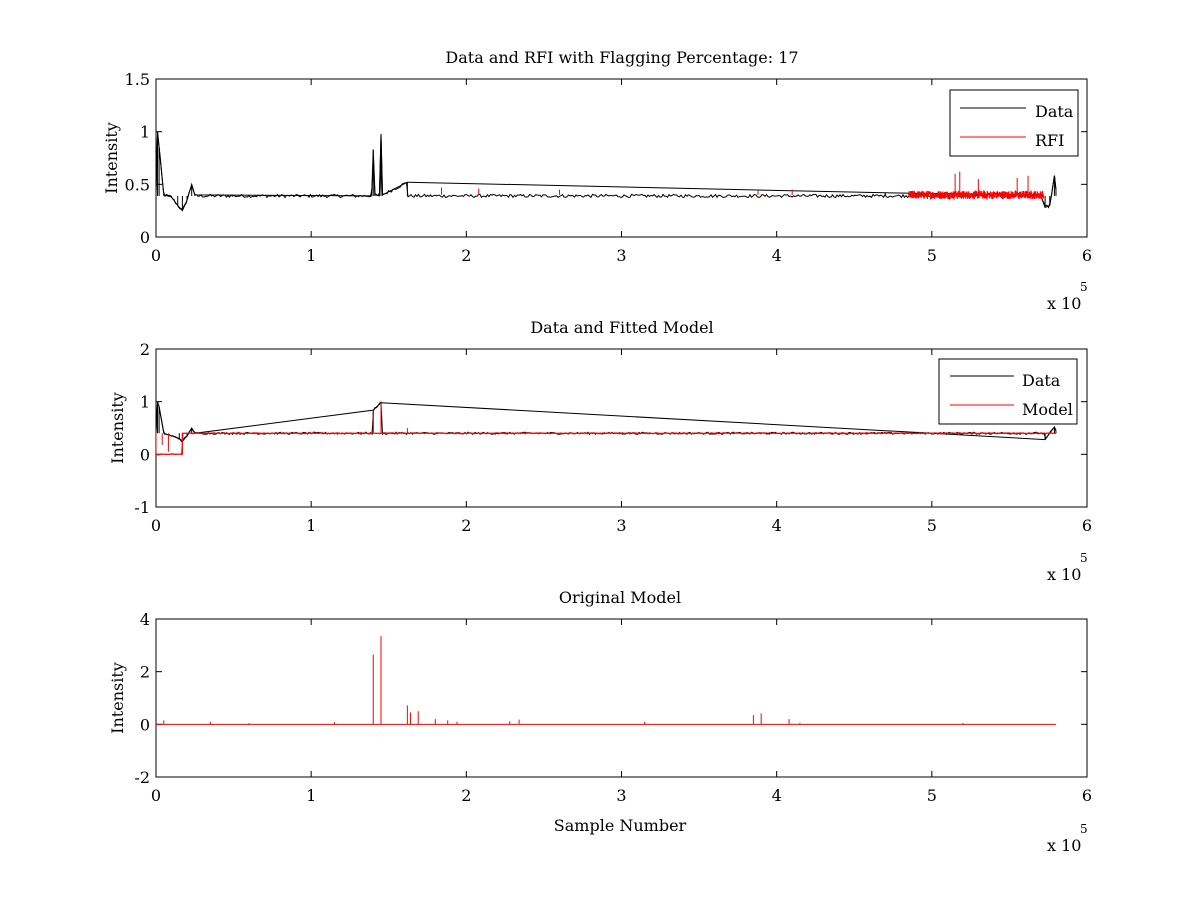 The image size is (1200, 900). I want to click on subplot-2-legend-label-data: Data, so click(1041, 380).